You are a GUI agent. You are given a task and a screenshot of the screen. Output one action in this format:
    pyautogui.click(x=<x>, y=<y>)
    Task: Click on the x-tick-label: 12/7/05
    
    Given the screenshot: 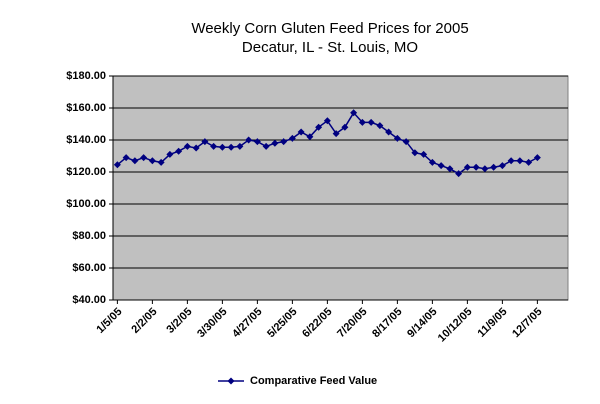 What is the action you would take?
    pyautogui.click(x=527, y=323)
    